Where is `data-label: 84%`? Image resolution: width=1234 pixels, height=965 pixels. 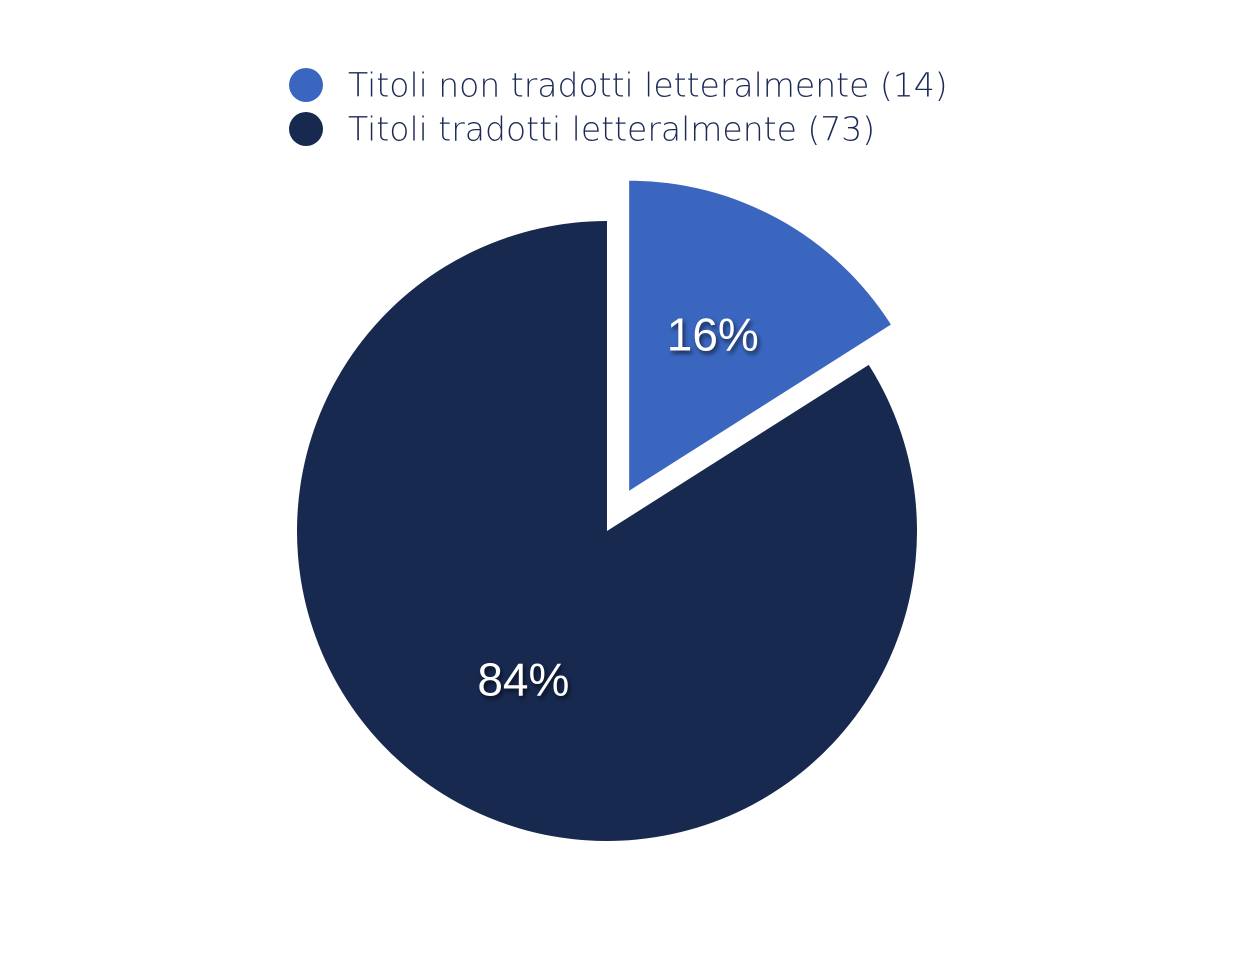 data-label: 84% is located at coordinates (523, 679).